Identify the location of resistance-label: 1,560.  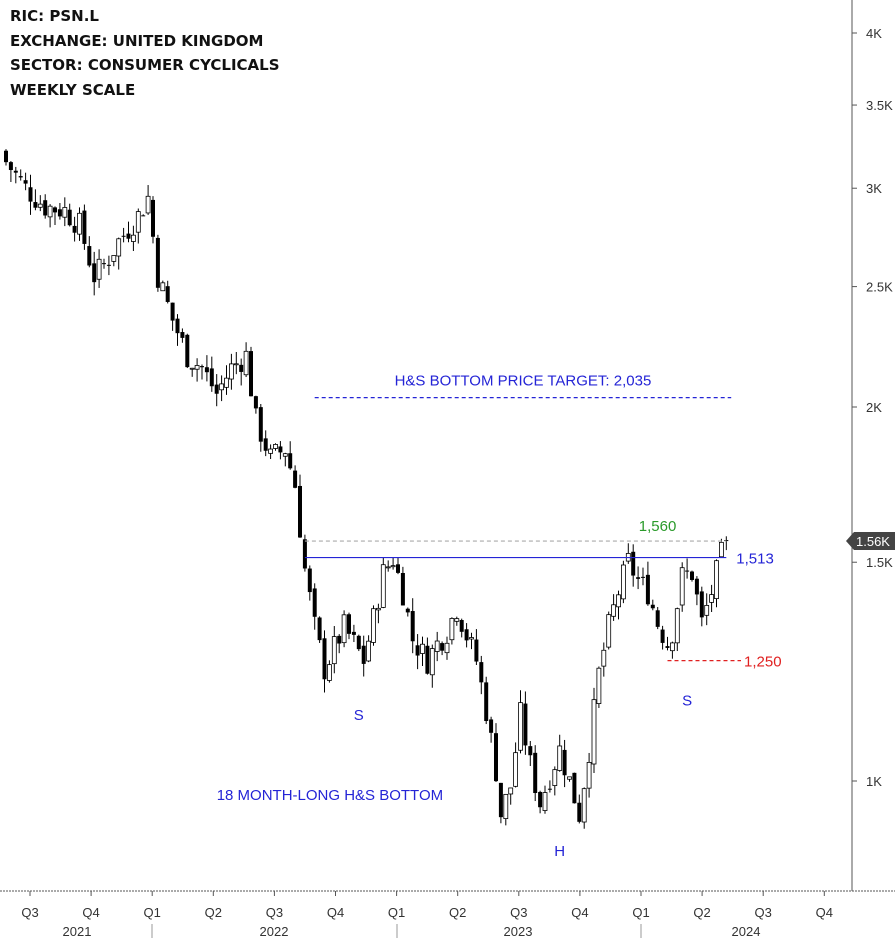
(658, 526).